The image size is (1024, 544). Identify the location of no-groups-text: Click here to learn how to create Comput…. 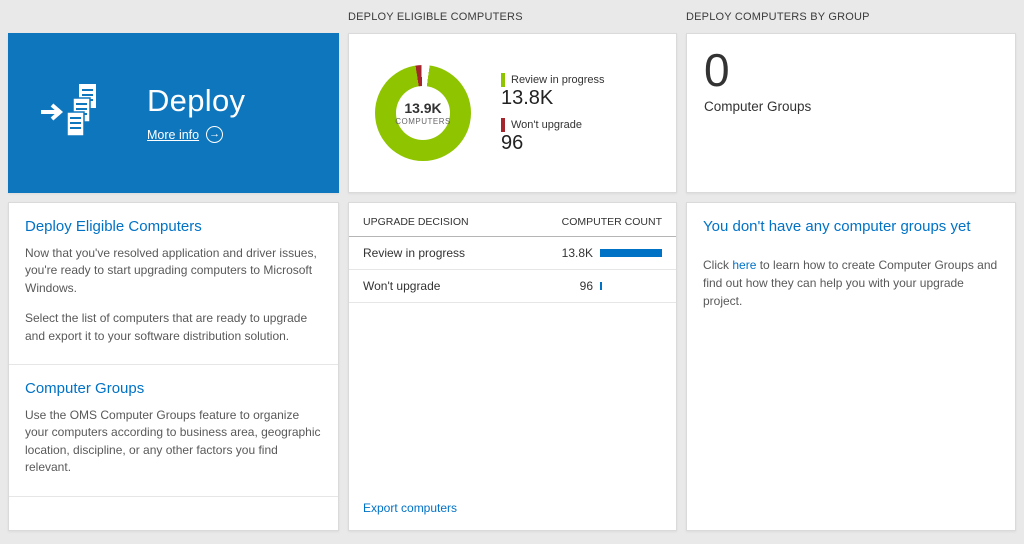
(851, 283).